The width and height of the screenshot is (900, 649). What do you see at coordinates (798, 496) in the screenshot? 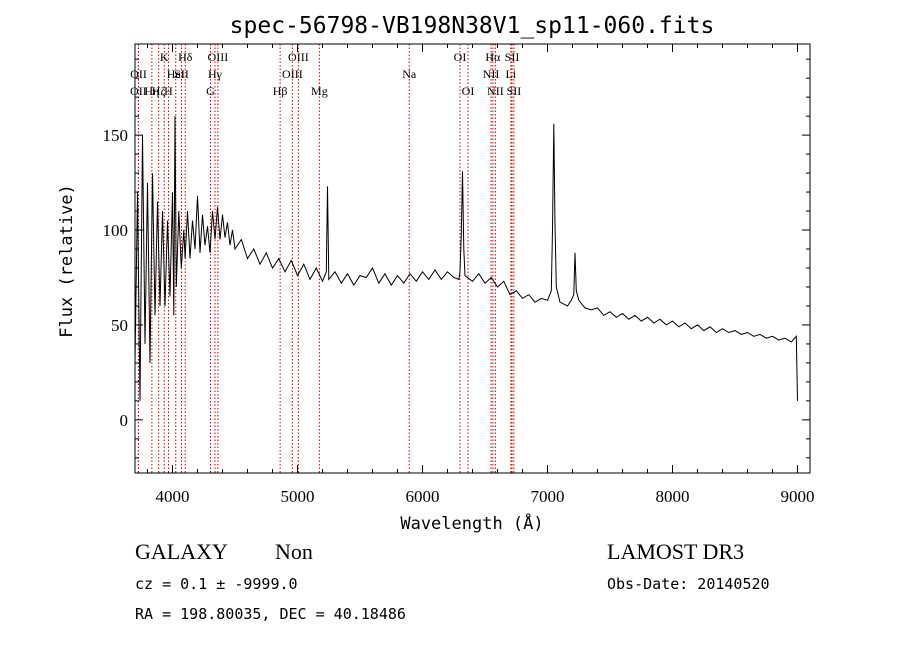
I see `x-tick-label: 9000` at bounding box center [798, 496].